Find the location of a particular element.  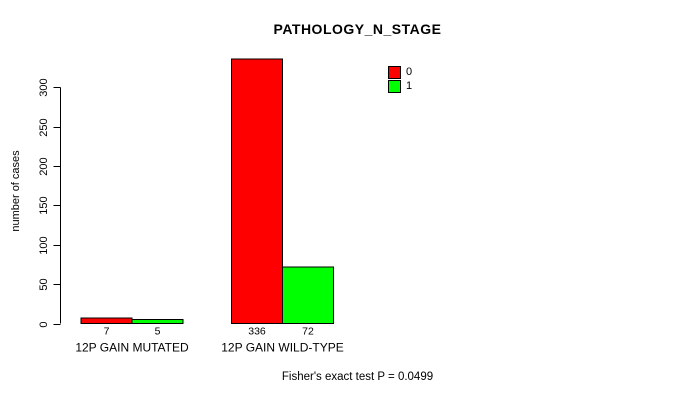

legend-entry-1: 1 is located at coordinates (400, 86).